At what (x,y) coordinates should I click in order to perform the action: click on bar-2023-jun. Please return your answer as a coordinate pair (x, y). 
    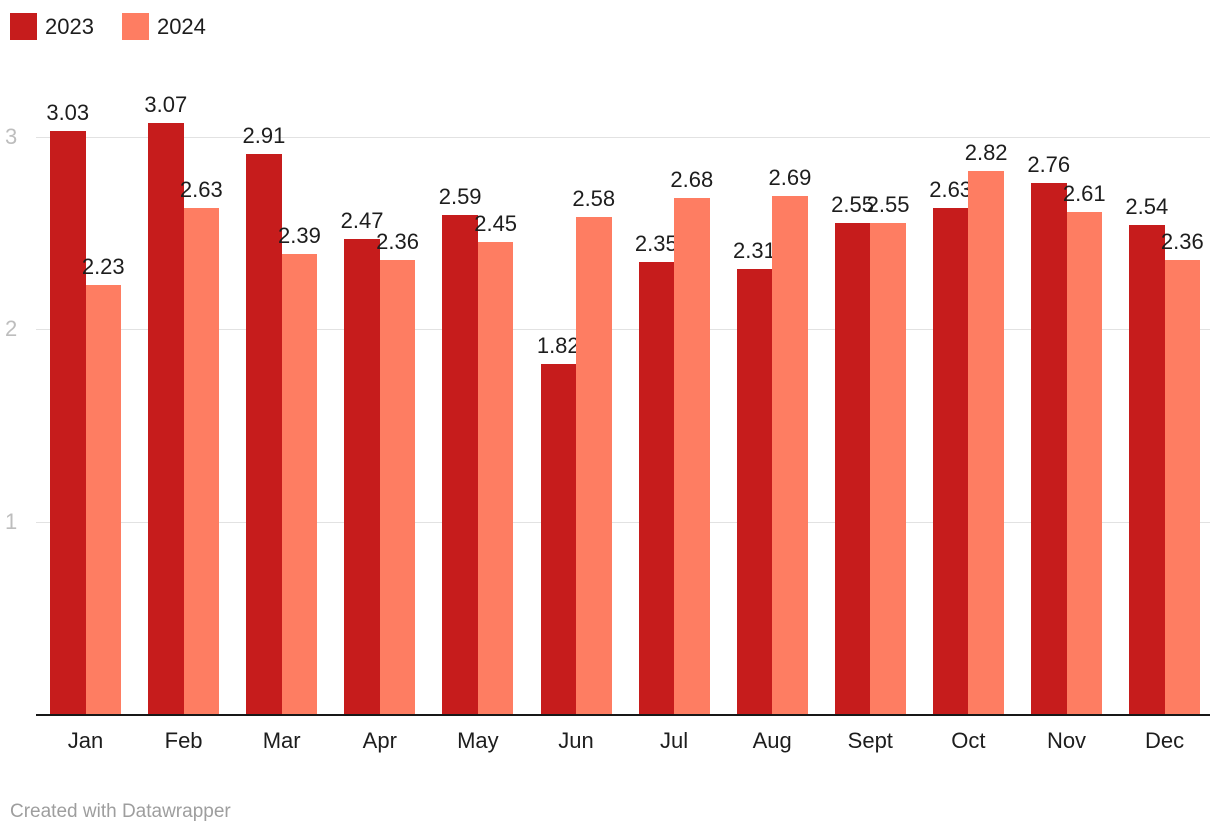
    Looking at the image, I should click on (558, 538).